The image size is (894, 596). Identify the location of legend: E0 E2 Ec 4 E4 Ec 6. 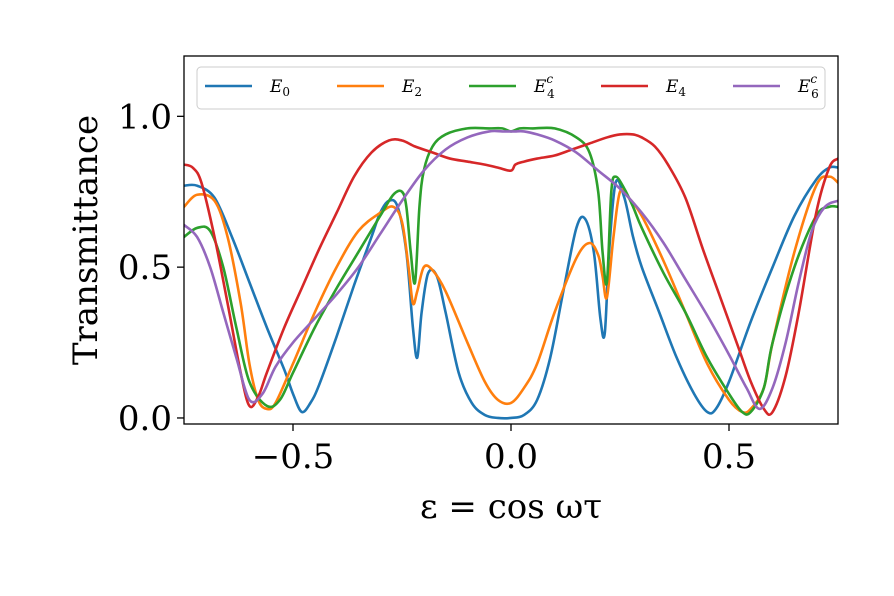
(511, 88).